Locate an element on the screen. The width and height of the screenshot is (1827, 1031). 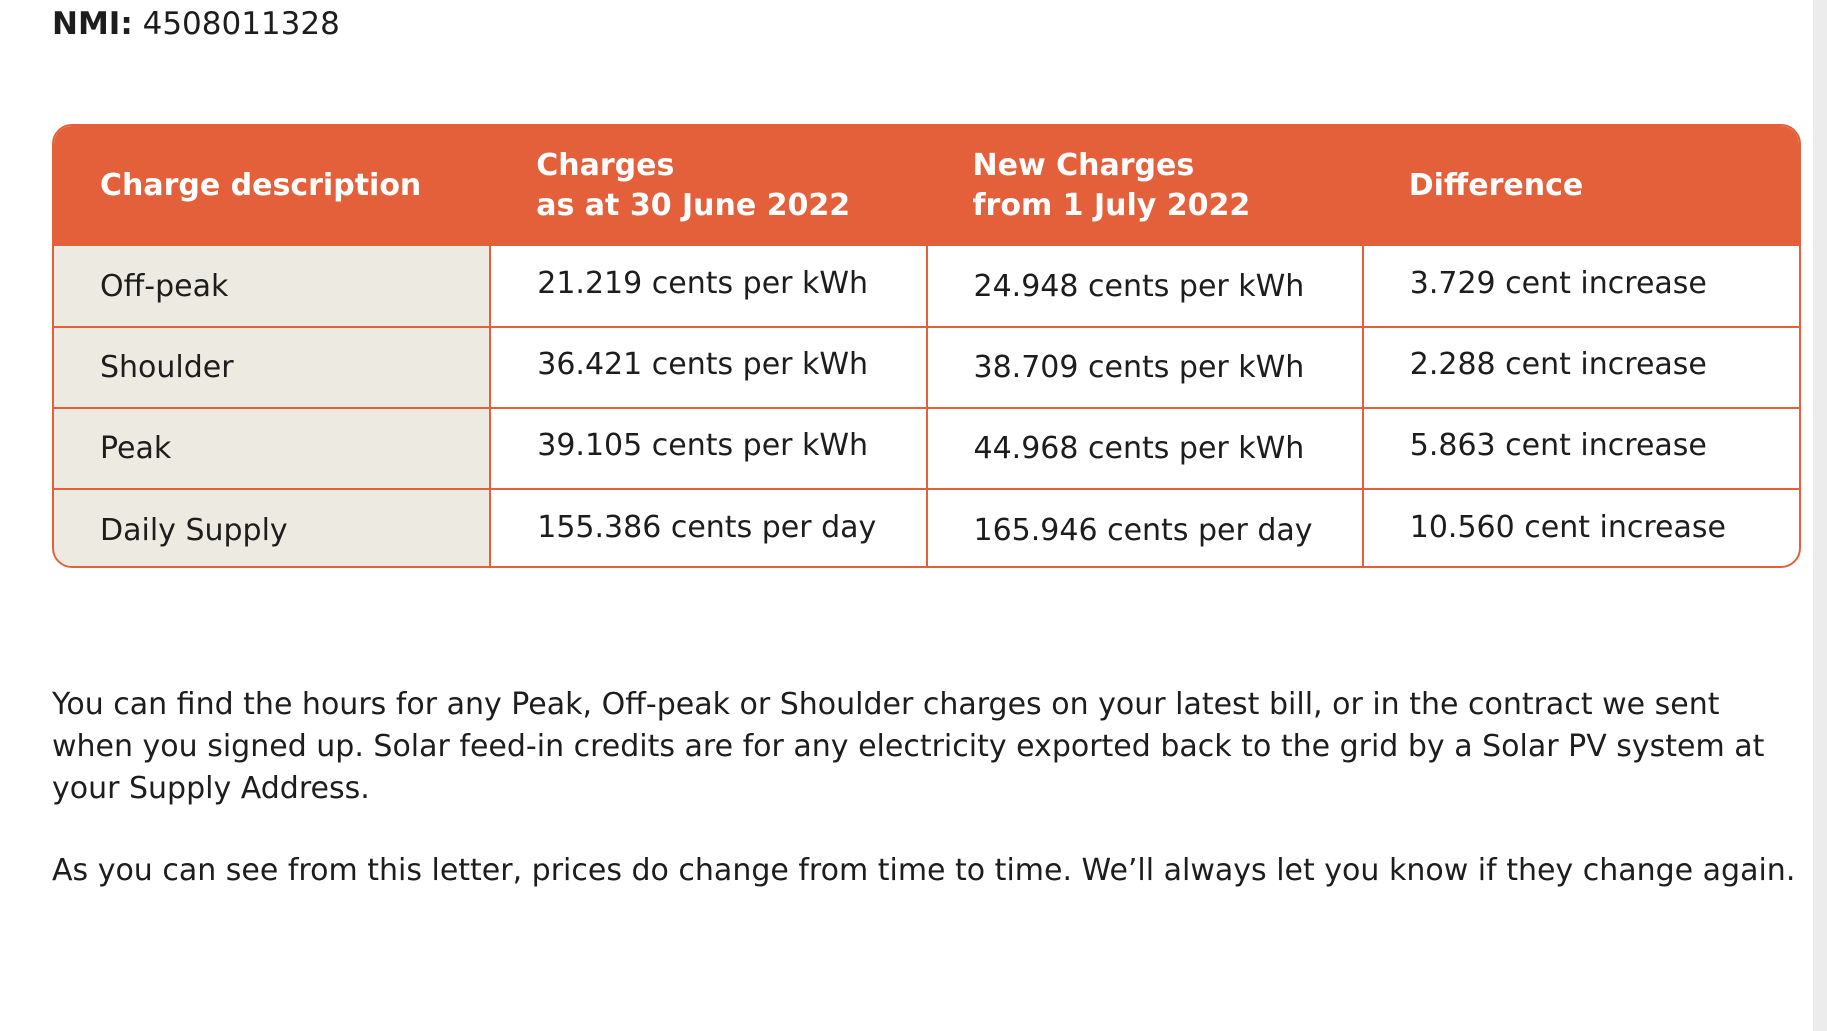
cell-new-charge: 24.948 cents per kWh is located at coordinates (1144, 287).